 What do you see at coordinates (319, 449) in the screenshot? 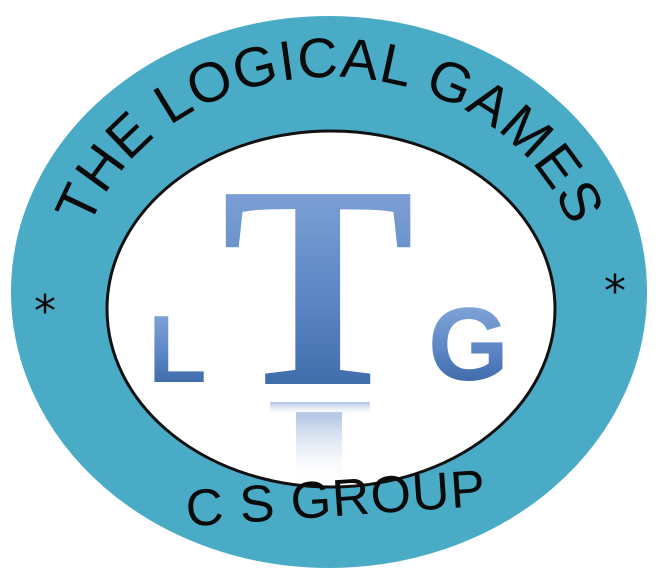
I see `monogram-reflection` at bounding box center [319, 449].